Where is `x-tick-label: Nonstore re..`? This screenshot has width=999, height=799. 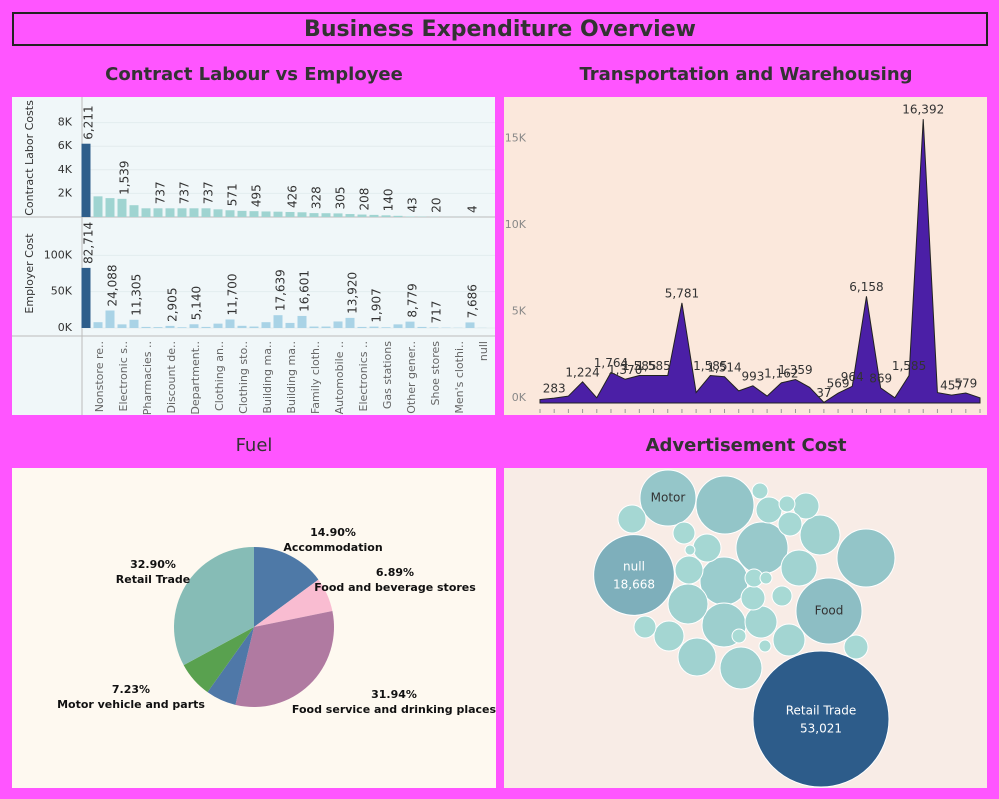
x-tick-label: Nonstore re.. is located at coordinates (99, 376).